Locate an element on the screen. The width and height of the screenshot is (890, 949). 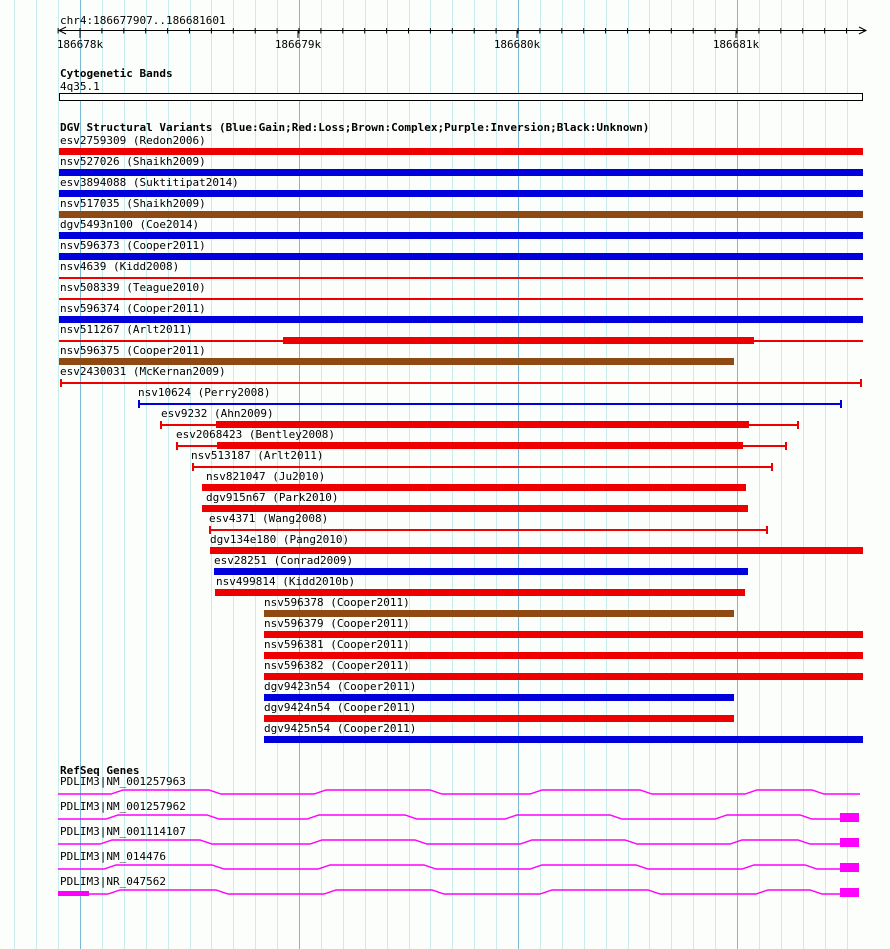
variant-label: nsv596378 (Cooper2011) is located at coordinates (337, 602).